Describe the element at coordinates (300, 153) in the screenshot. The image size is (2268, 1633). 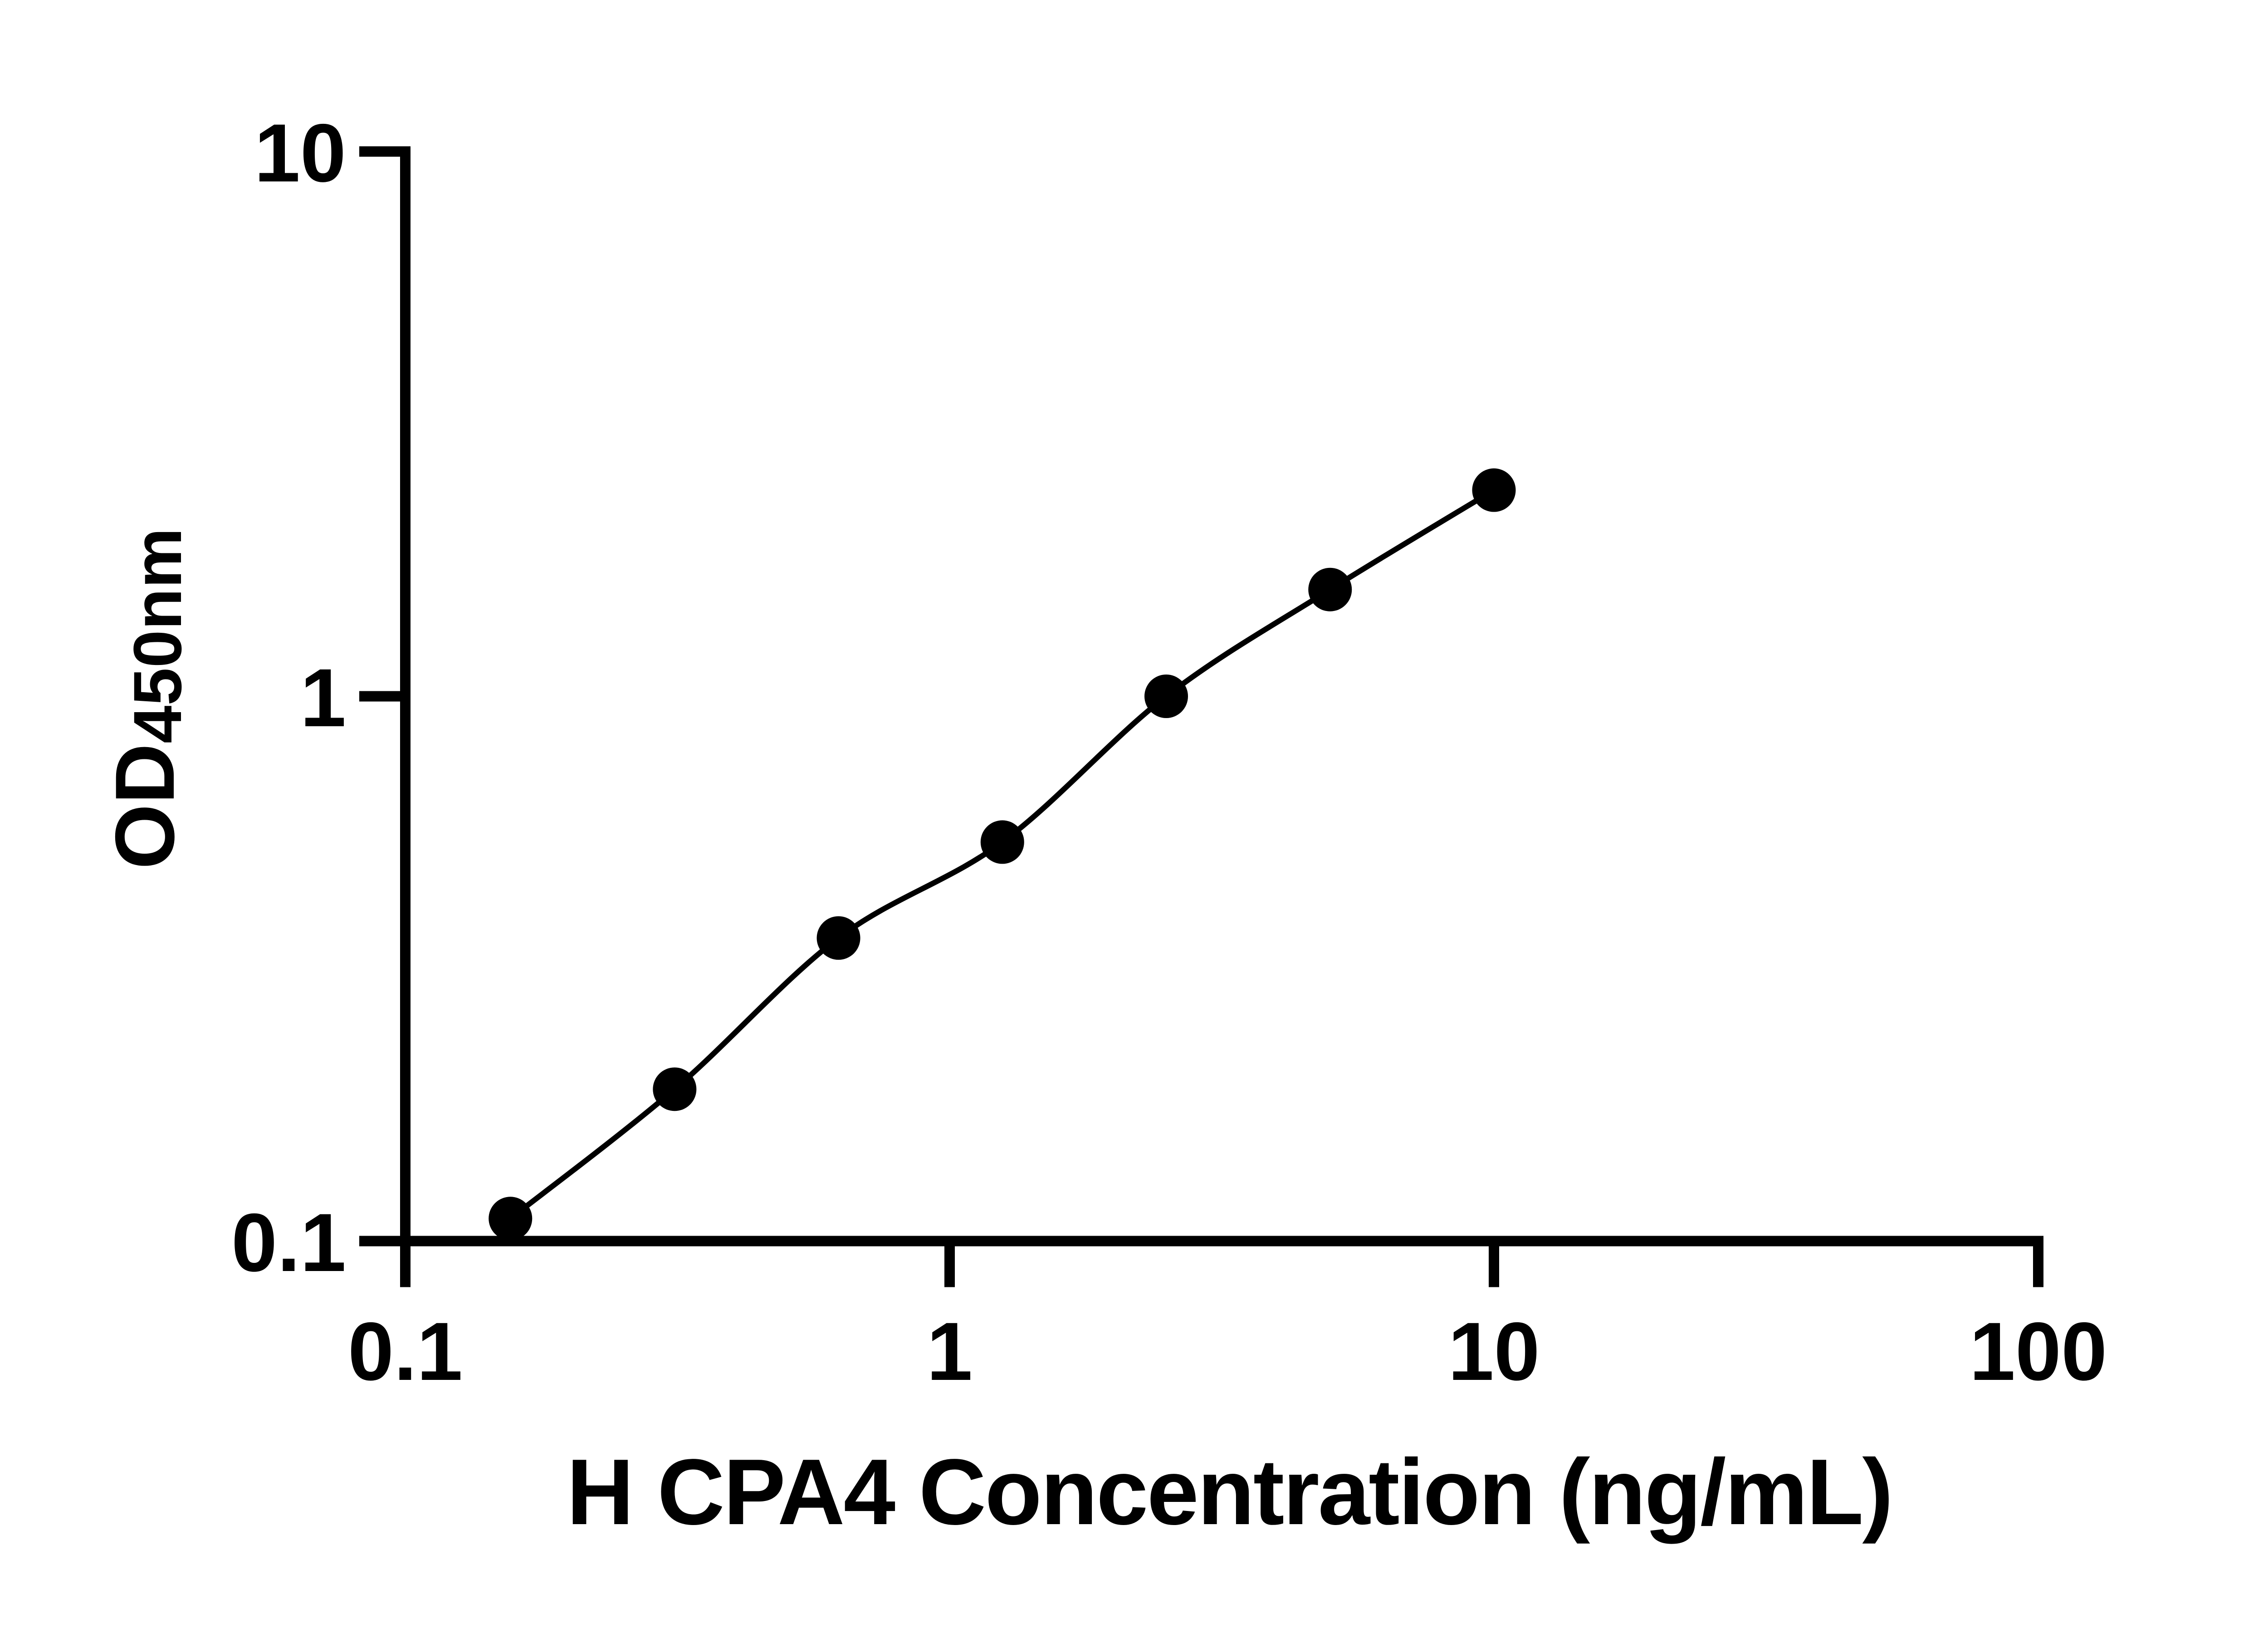
I see `y-tick-label: 10` at that location.